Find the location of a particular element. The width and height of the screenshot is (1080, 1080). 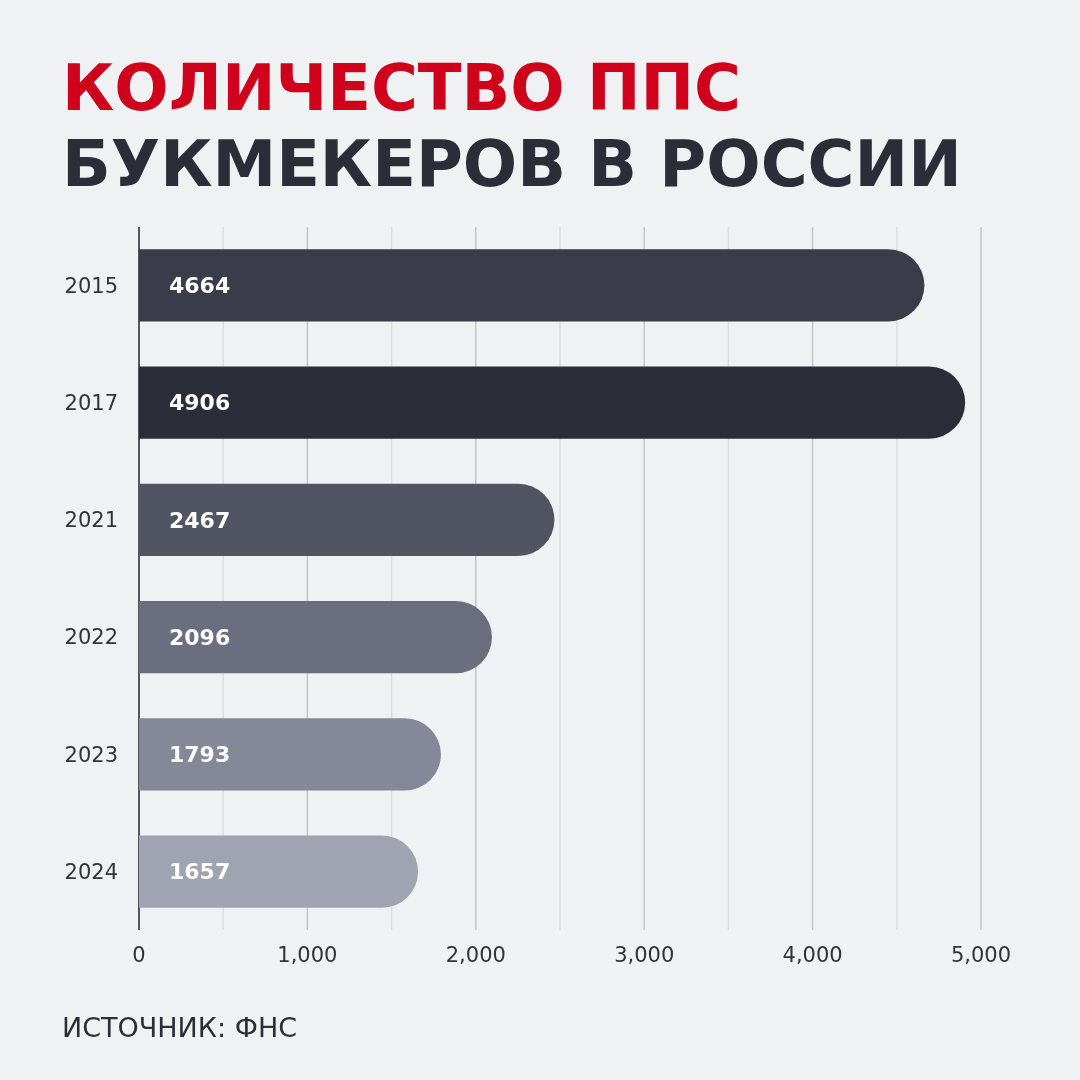

x-tick-label: 0 is located at coordinates (139, 955).